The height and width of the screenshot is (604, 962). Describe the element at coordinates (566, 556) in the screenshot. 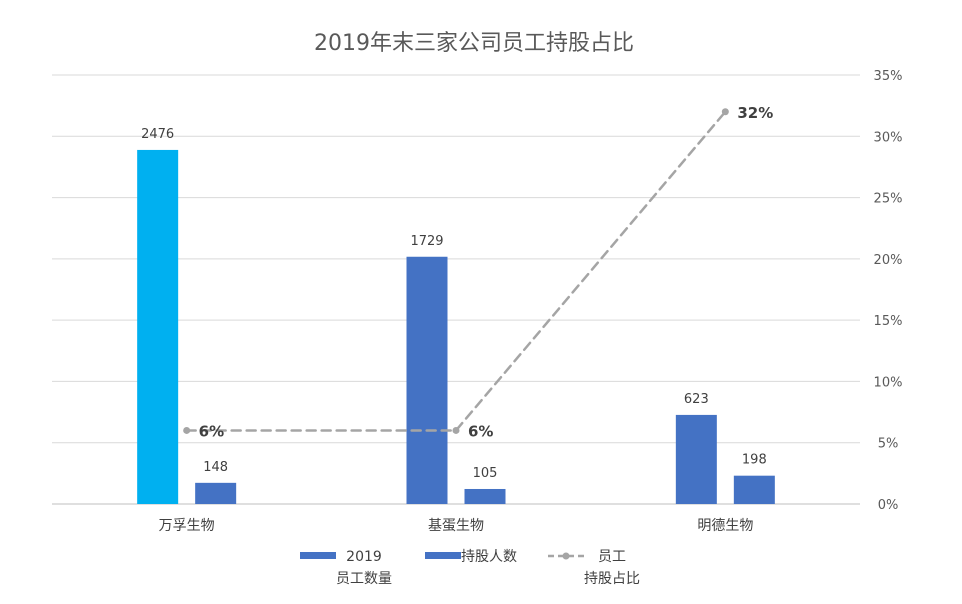

I see `legend-swatch-marker` at that location.